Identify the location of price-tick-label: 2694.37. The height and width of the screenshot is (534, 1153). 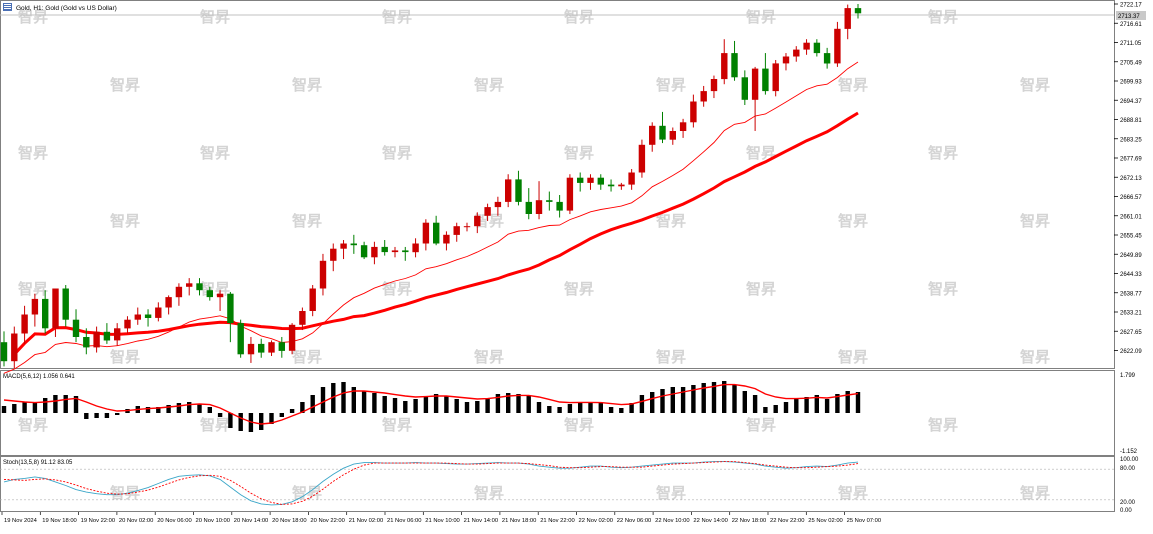
(1131, 102).